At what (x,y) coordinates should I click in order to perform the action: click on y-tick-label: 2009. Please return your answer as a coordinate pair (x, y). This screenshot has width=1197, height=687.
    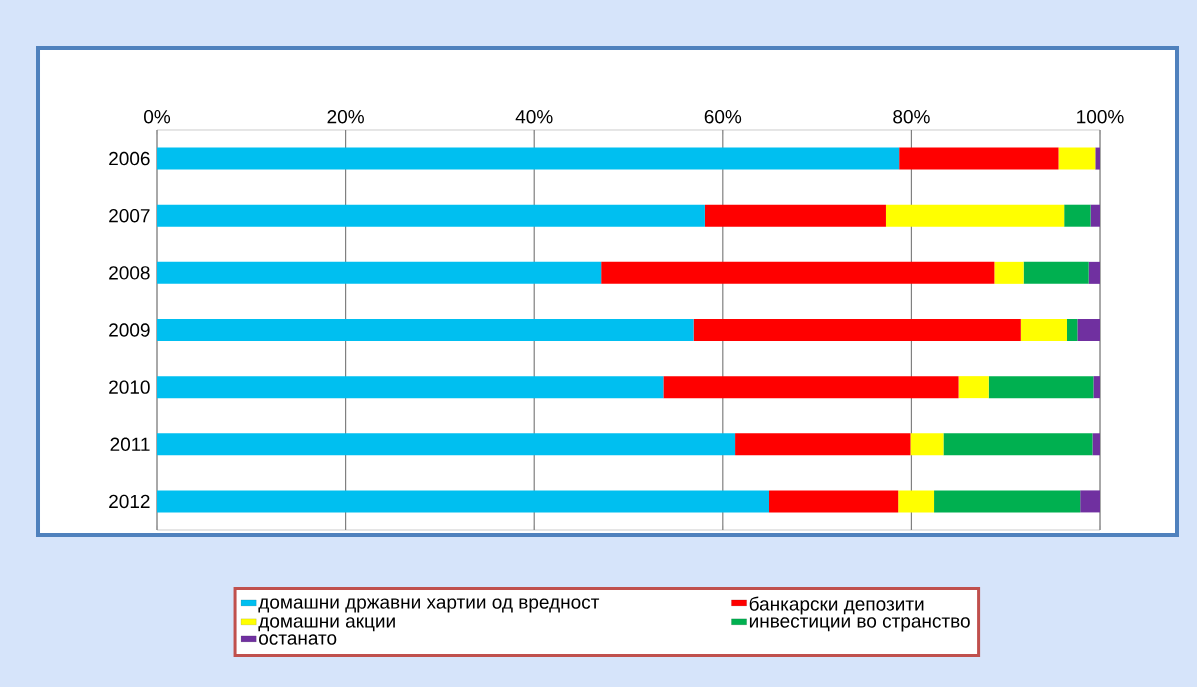
    Looking at the image, I should click on (129, 330).